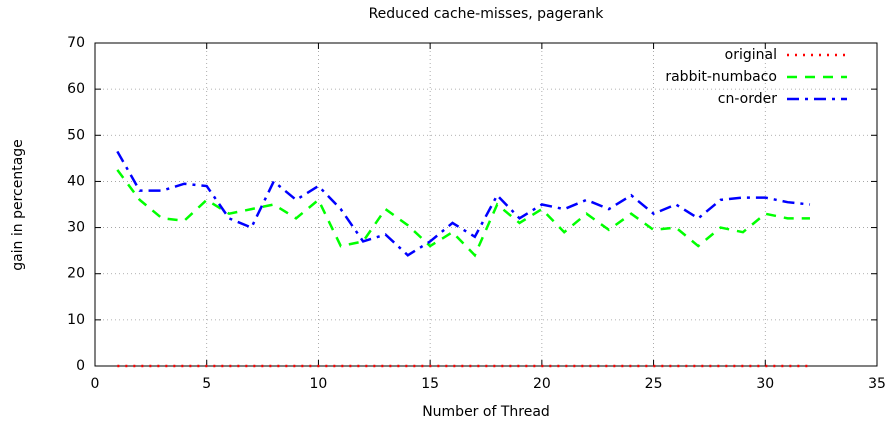 The height and width of the screenshot is (425, 893). What do you see at coordinates (542, 384) in the screenshot?
I see `x-tick-label: 20` at bounding box center [542, 384].